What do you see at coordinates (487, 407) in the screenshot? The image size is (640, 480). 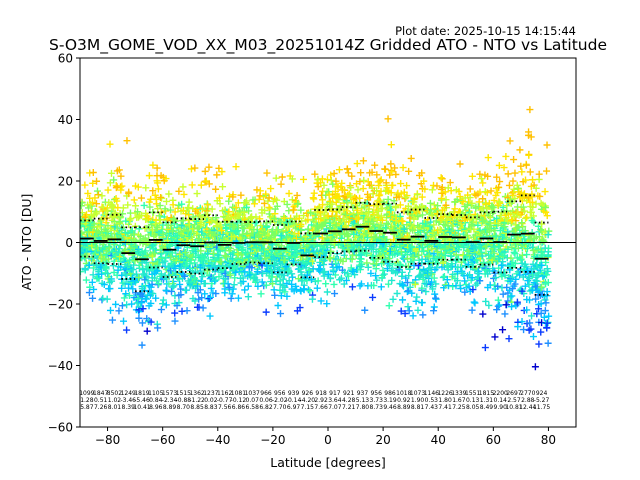 I see `bin-std-label: 8.49` at bounding box center [487, 407].